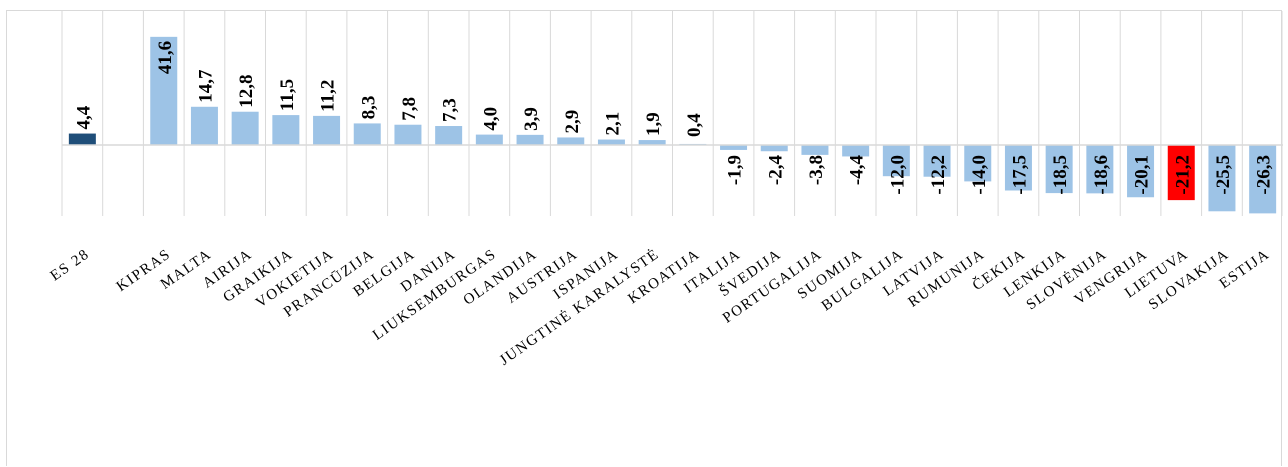 Image resolution: width=1288 pixels, height=467 pixels. I want to click on value-label: 4,4, so click(83, 117).